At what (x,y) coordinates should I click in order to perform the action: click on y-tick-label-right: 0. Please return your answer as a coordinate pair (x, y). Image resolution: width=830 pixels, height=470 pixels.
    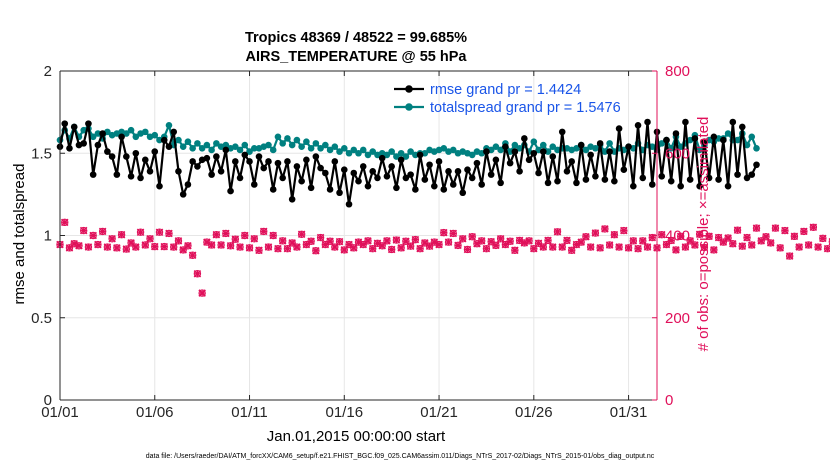
    Looking at the image, I should click on (669, 400).